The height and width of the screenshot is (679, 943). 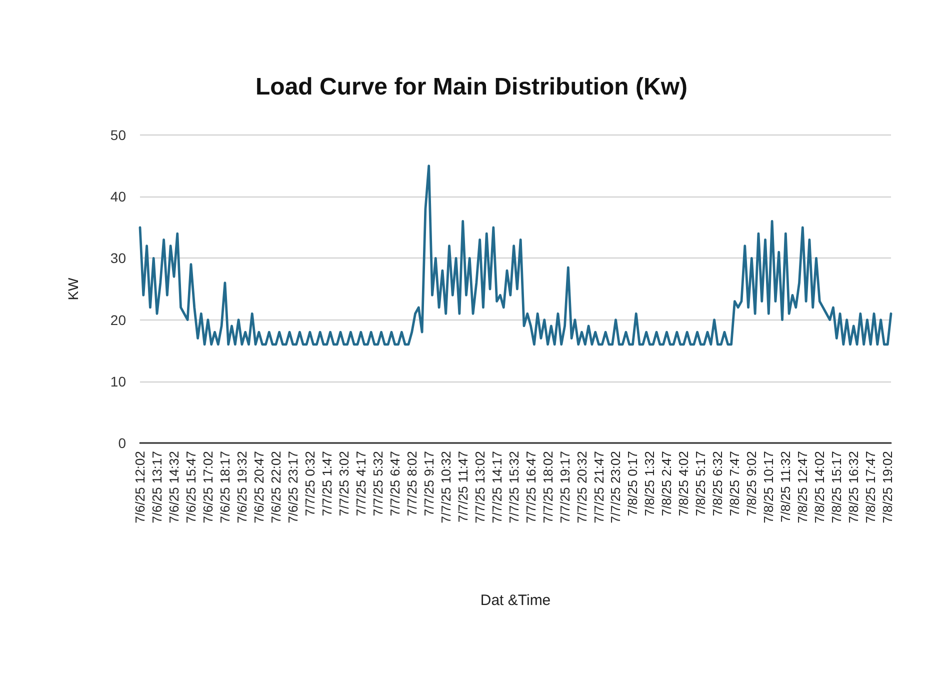 I want to click on y-axis-title: KW, so click(x=73, y=288).